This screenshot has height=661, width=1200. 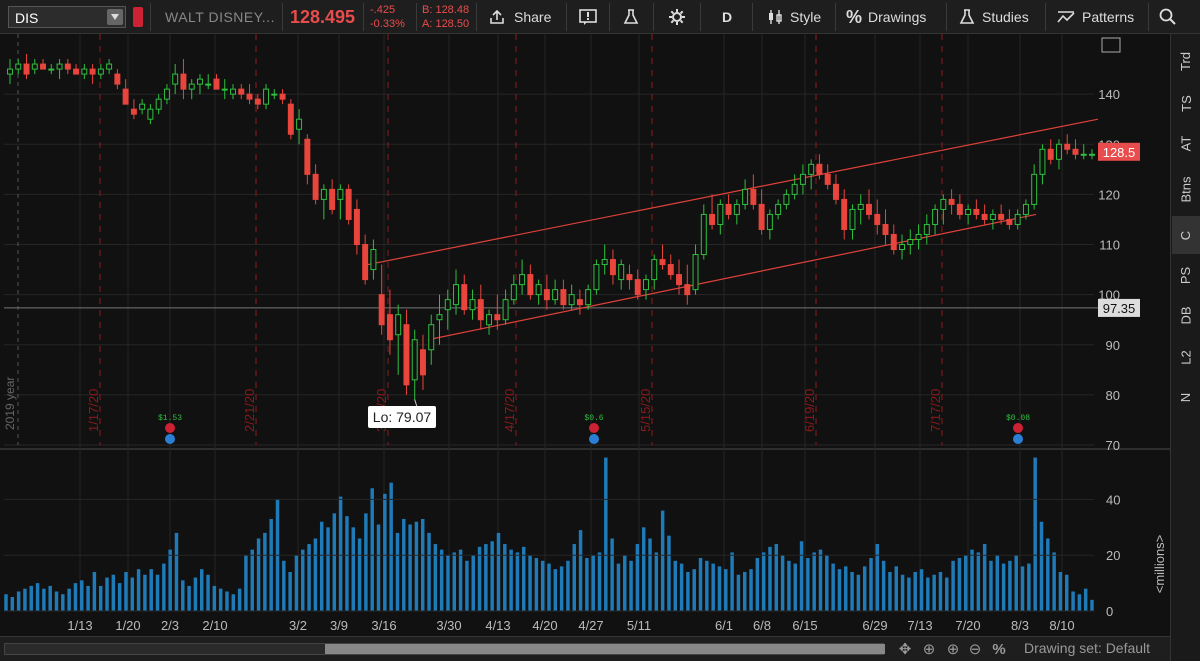 What do you see at coordinates (1119, 151) in the screenshot?
I see `last-price-label-bg` at bounding box center [1119, 151].